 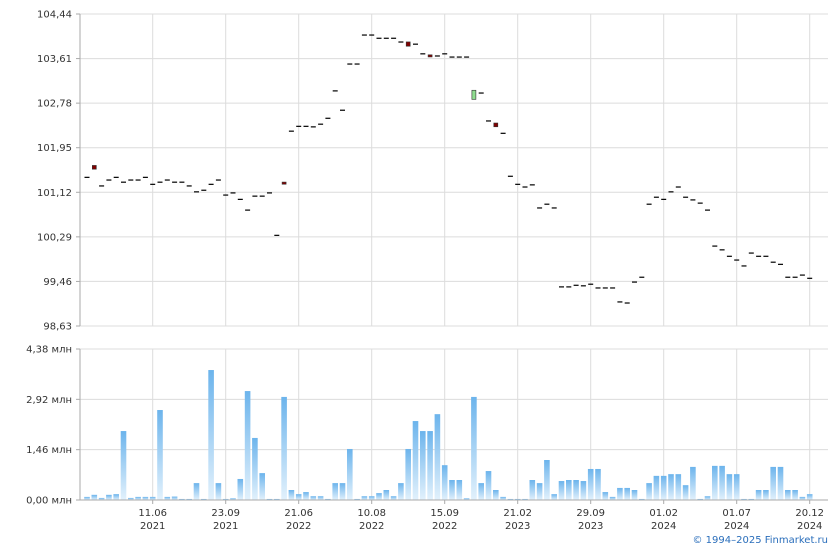 I want to click on x-tick-label: 01.07 2024, so click(x=736, y=520).